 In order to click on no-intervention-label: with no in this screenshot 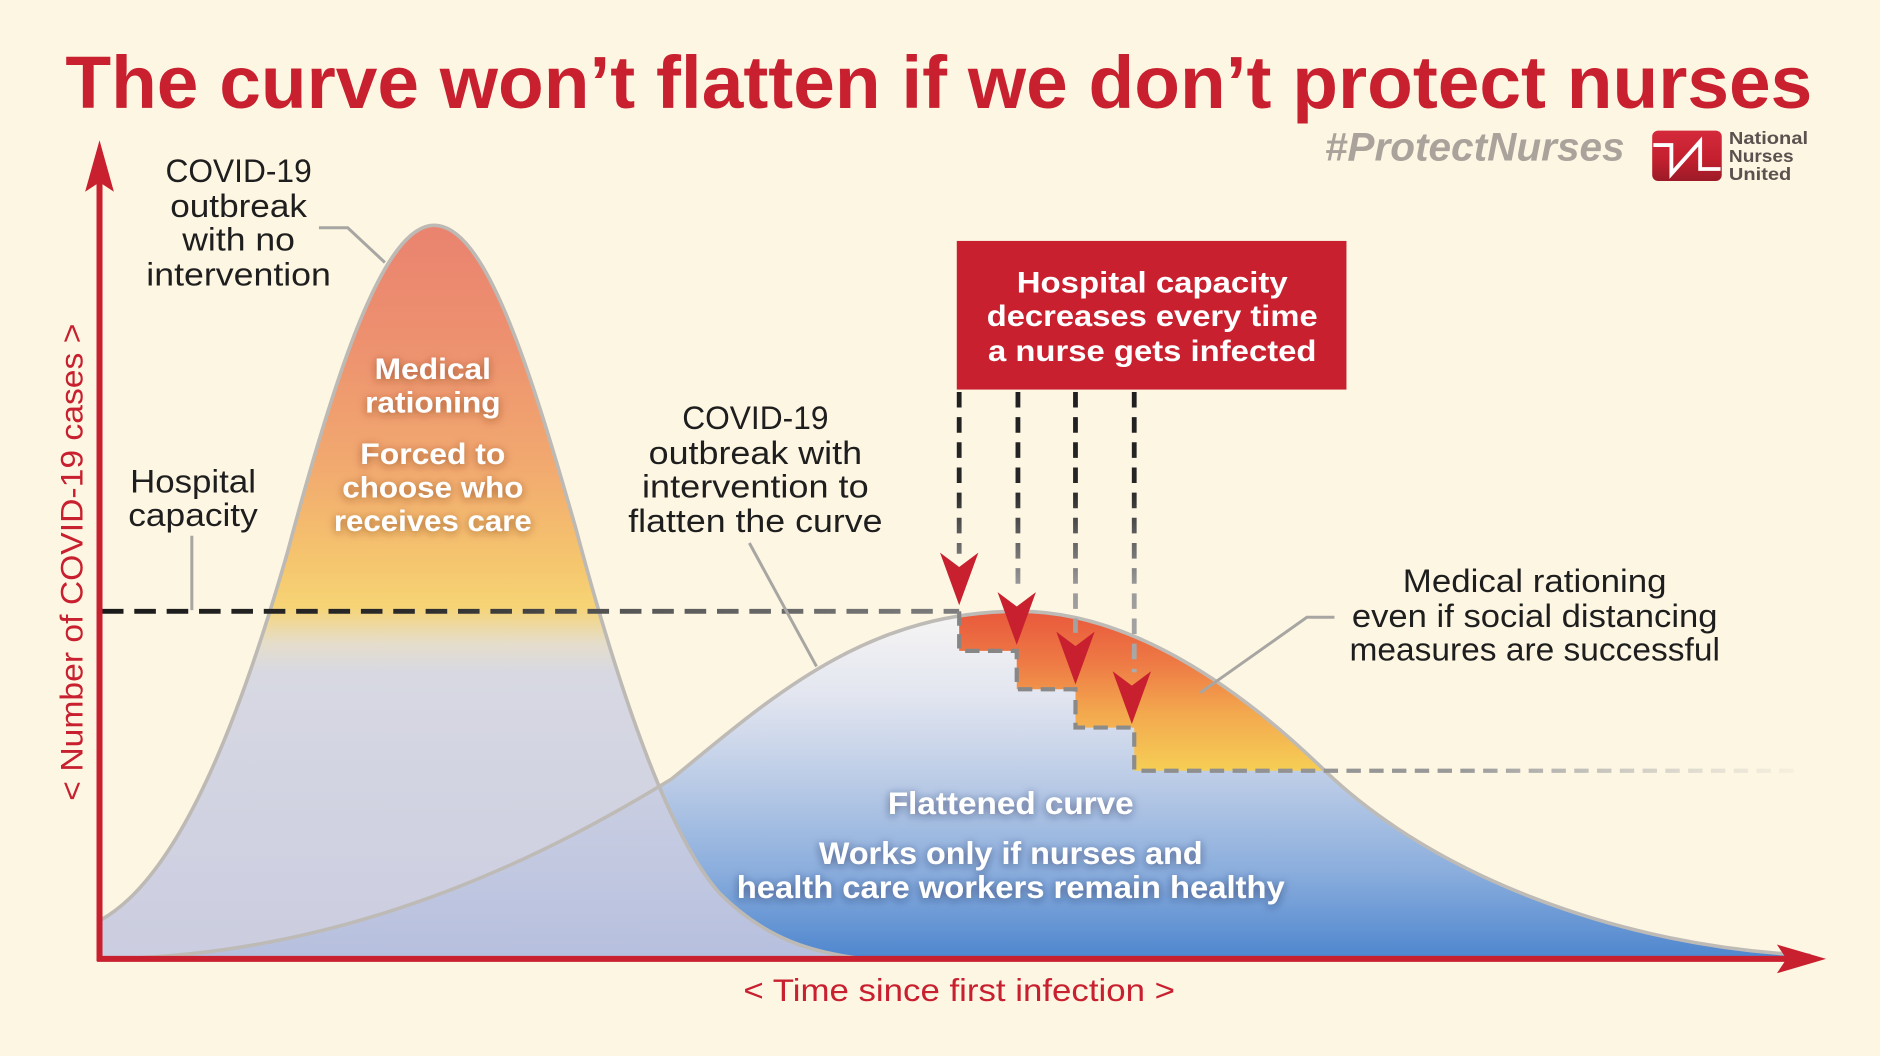, I will do `click(238, 240)`.